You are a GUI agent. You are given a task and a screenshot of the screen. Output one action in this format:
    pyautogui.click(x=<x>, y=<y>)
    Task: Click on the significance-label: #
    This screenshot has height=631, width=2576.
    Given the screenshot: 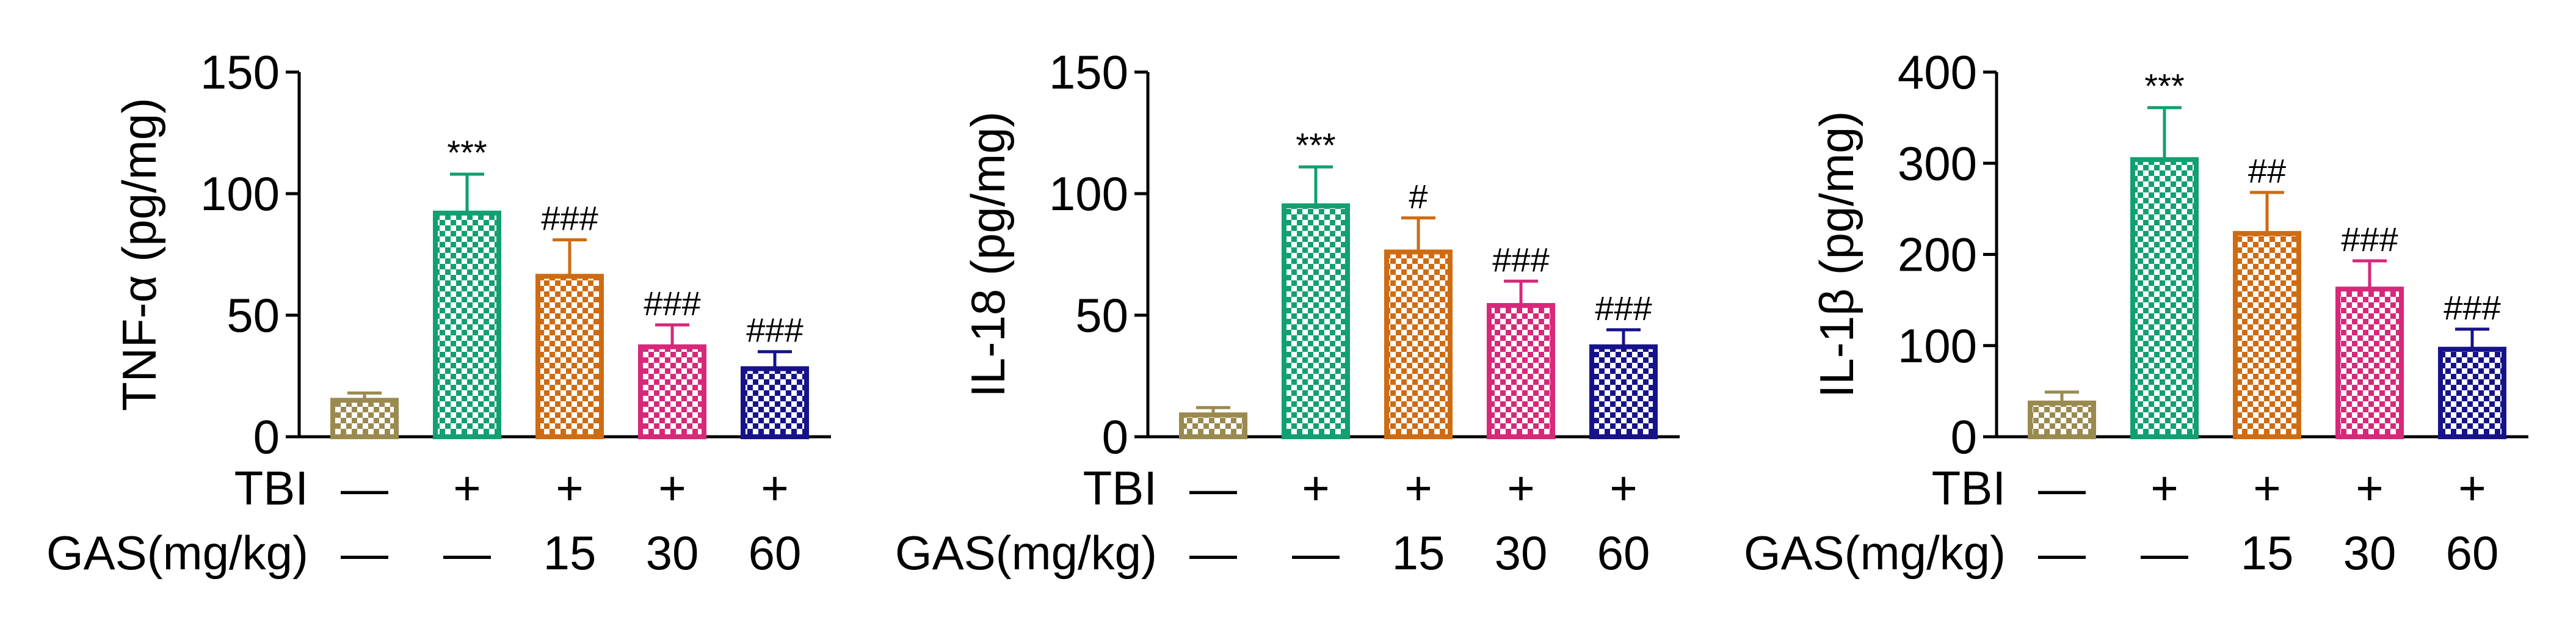 What is the action you would take?
    pyautogui.click(x=1418, y=196)
    